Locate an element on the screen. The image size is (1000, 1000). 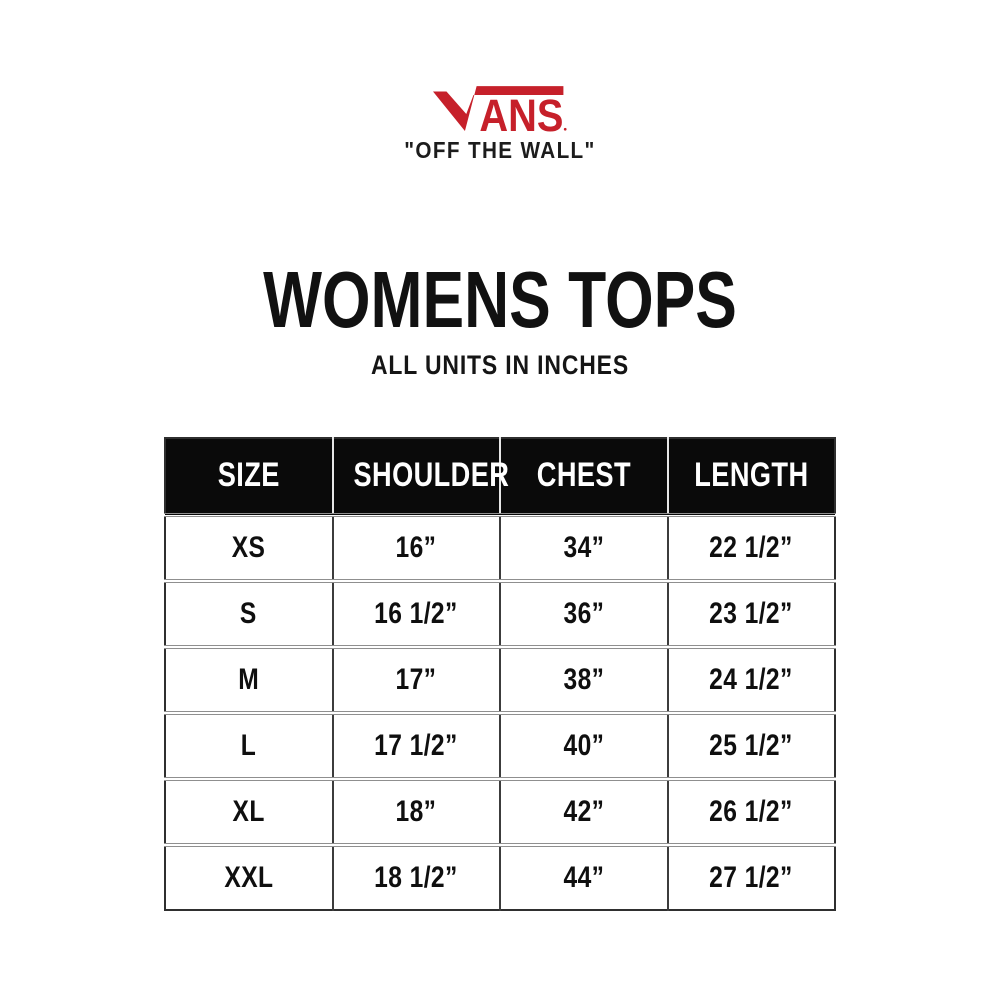
measurement-cell: 16” is located at coordinates (415, 546).